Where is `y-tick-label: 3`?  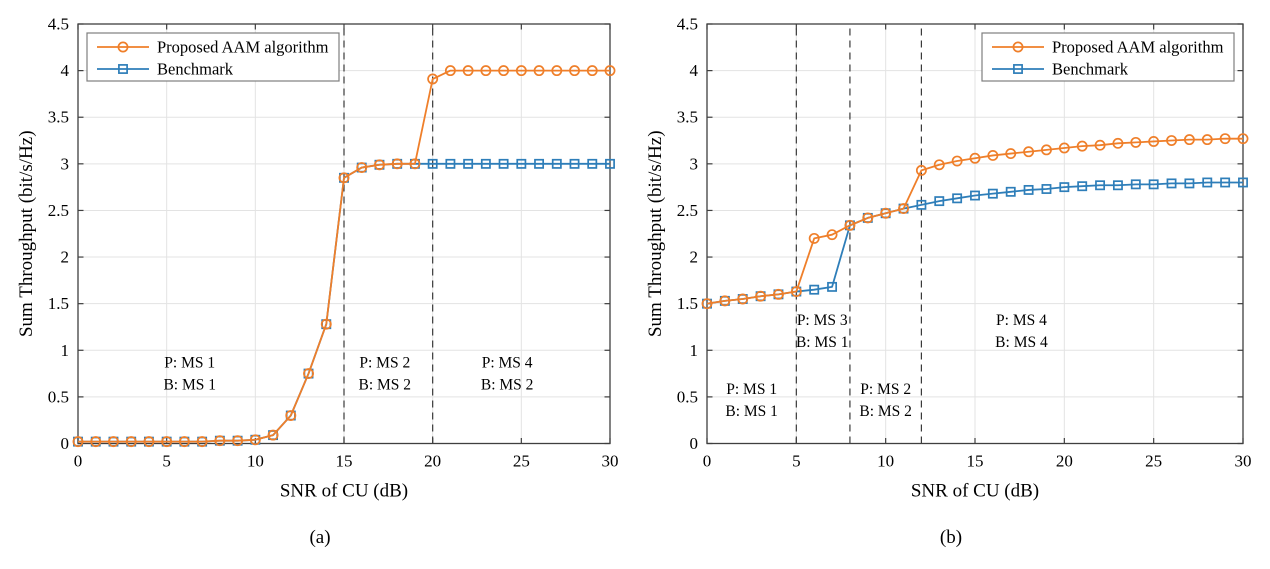
y-tick-label: 3 is located at coordinates (694, 163).